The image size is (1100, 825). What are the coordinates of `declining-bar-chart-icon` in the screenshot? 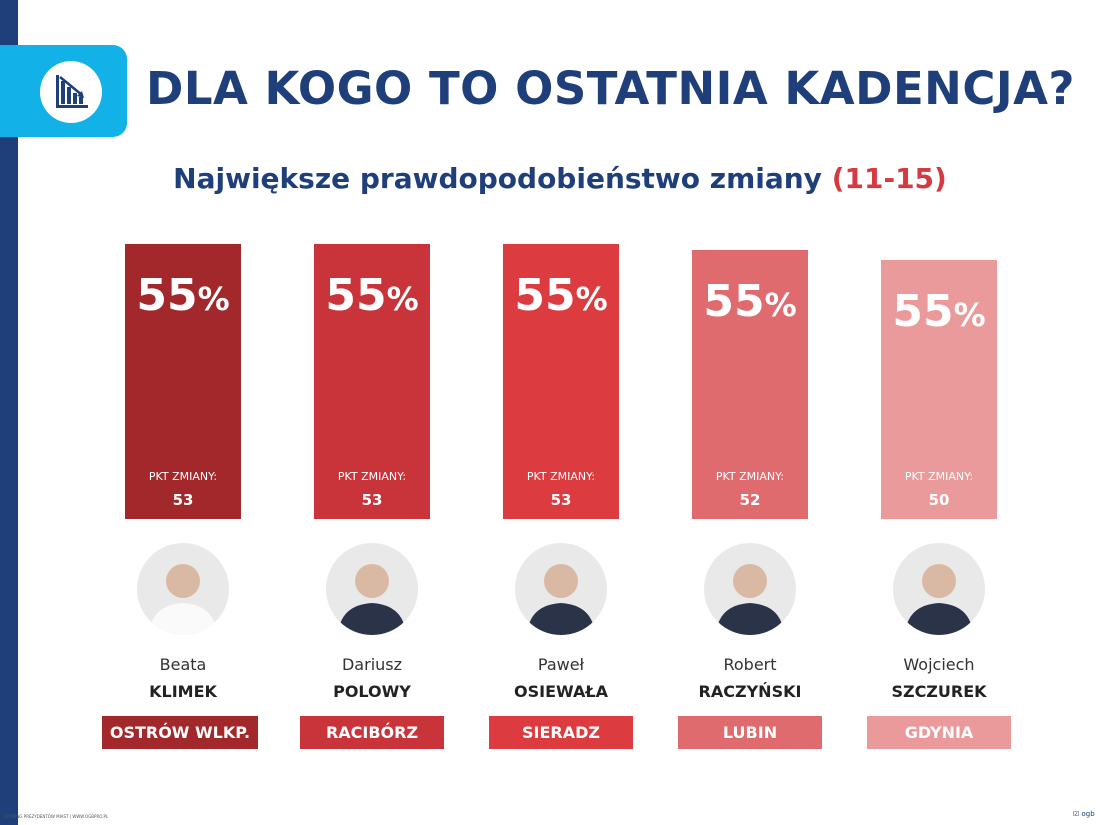 It's located at (71, 92).